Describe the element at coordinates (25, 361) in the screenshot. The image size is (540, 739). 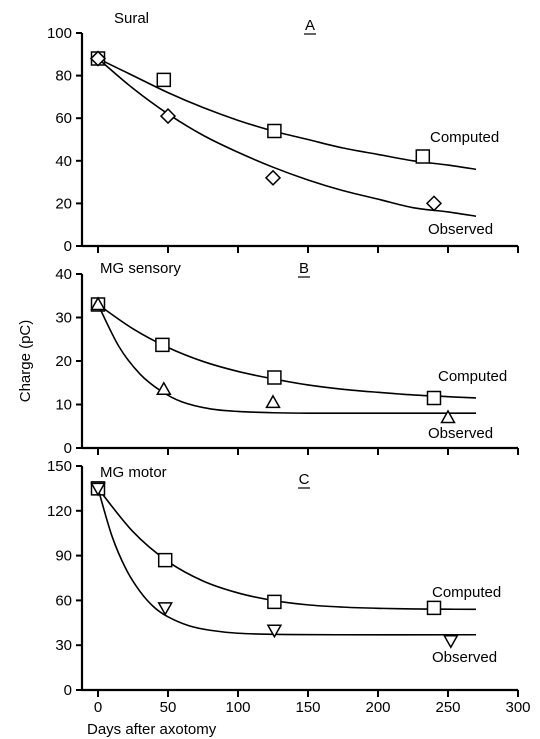
I see `y-axis-label: Charge (pC)` at that location.